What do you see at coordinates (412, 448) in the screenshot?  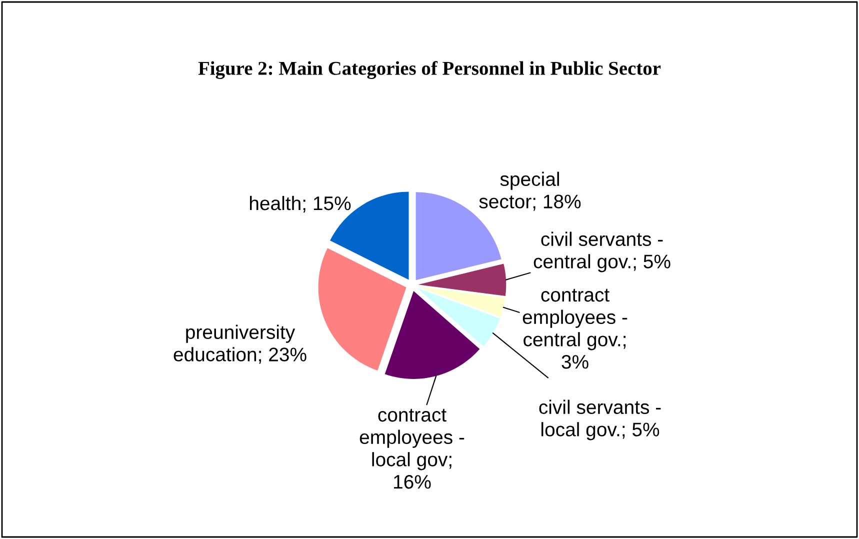 I see `slice-label: contract employees - local gov; 16%` at bounding box center [412, 448].